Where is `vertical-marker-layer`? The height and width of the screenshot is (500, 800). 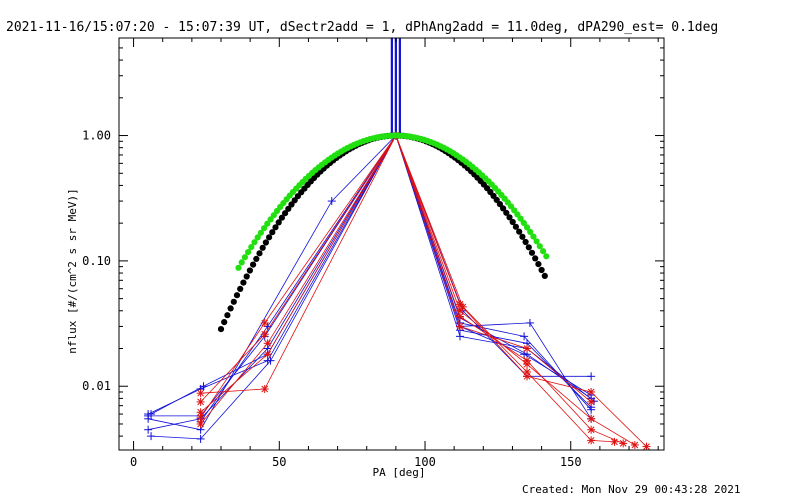
vertical-marker-layer is located at coordinates (395, 87).